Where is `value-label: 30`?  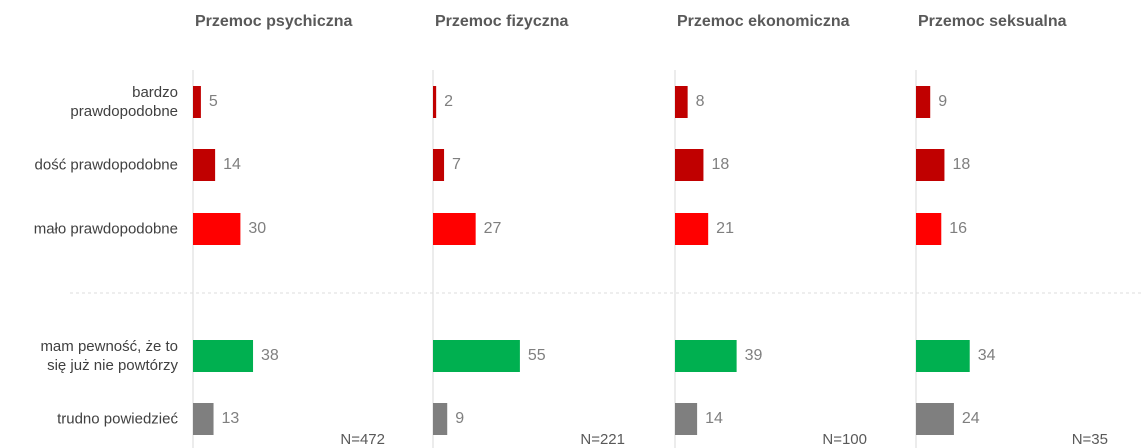 value-label: 30 is located at coordinates (257, 228).